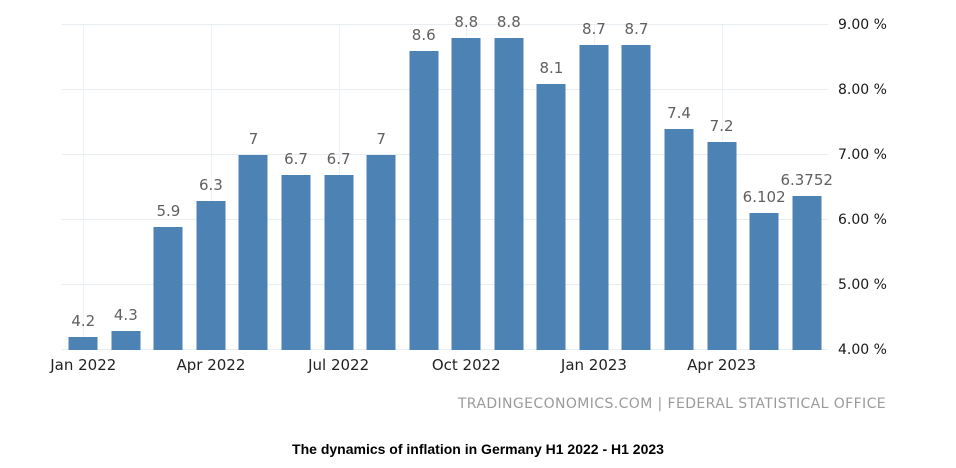 Image resolution: width=956 pixels, height=468 pixels. Describe the element at coordinates (807, 272) in the screenshot. I see `bar-jun-2023` at that location.